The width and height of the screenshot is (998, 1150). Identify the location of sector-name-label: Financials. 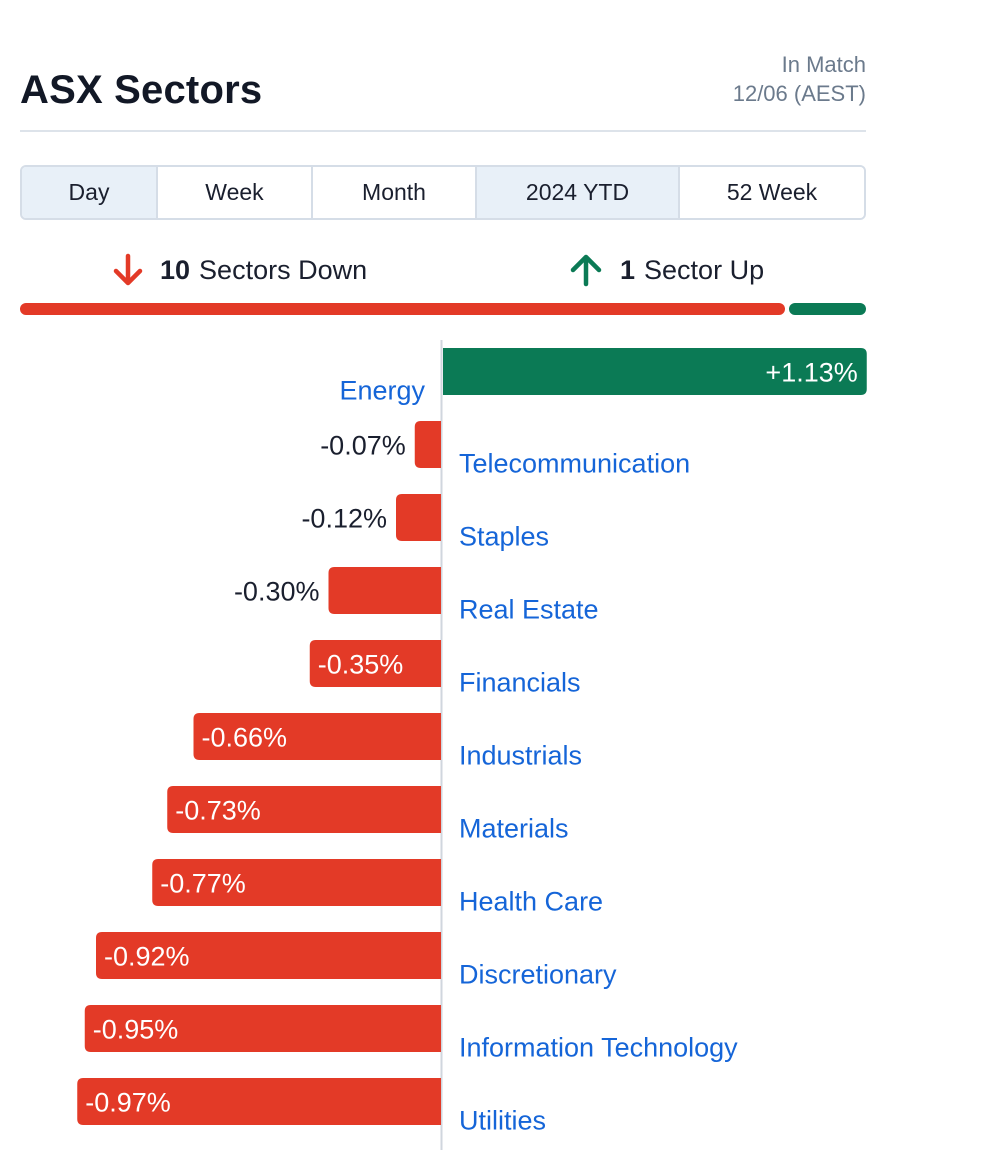
(520, 683).